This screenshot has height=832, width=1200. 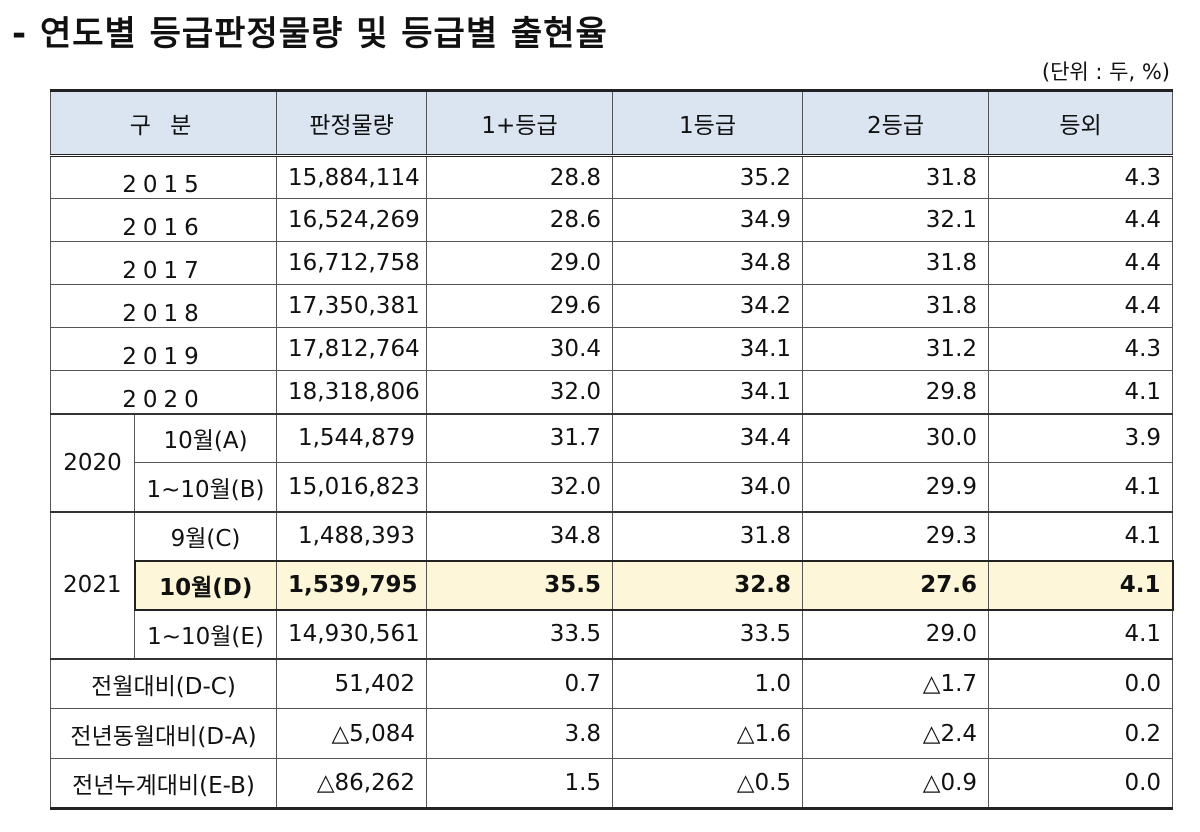 What do you see at coordinates (896, 784) in the screenshot?
I see `grade-2-cell: △0.9` at bounding box center [896, 784].